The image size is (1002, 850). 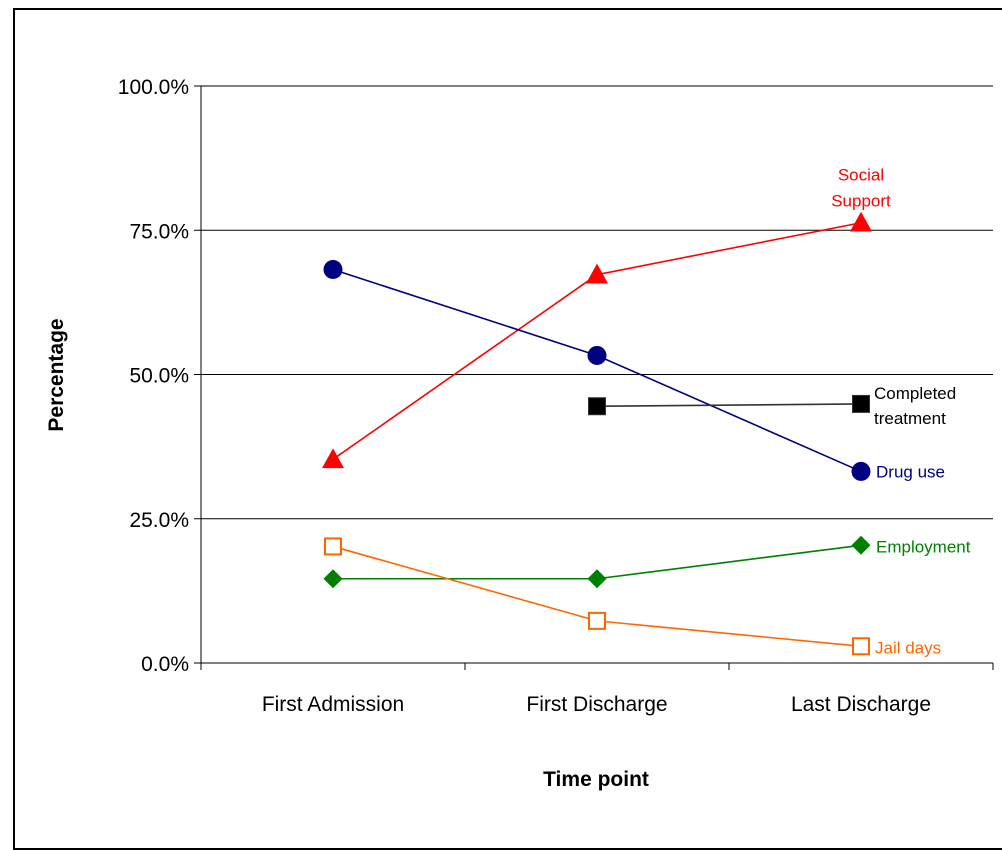 What do you see at coordinates (861, 175) in the screenshot?
I see `series-label: Social` at bounding box center [861, 175].